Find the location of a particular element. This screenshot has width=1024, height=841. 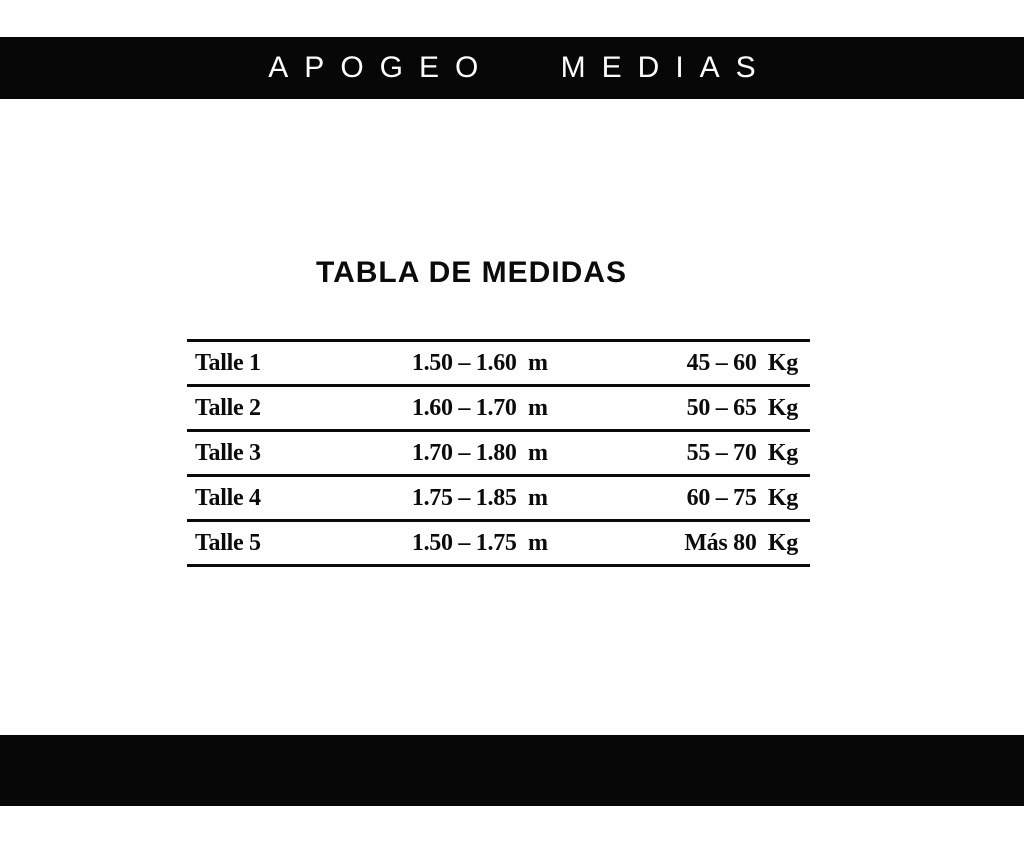

peso-cell: 60 – 75 Kg is located at coordinates (742, 497).